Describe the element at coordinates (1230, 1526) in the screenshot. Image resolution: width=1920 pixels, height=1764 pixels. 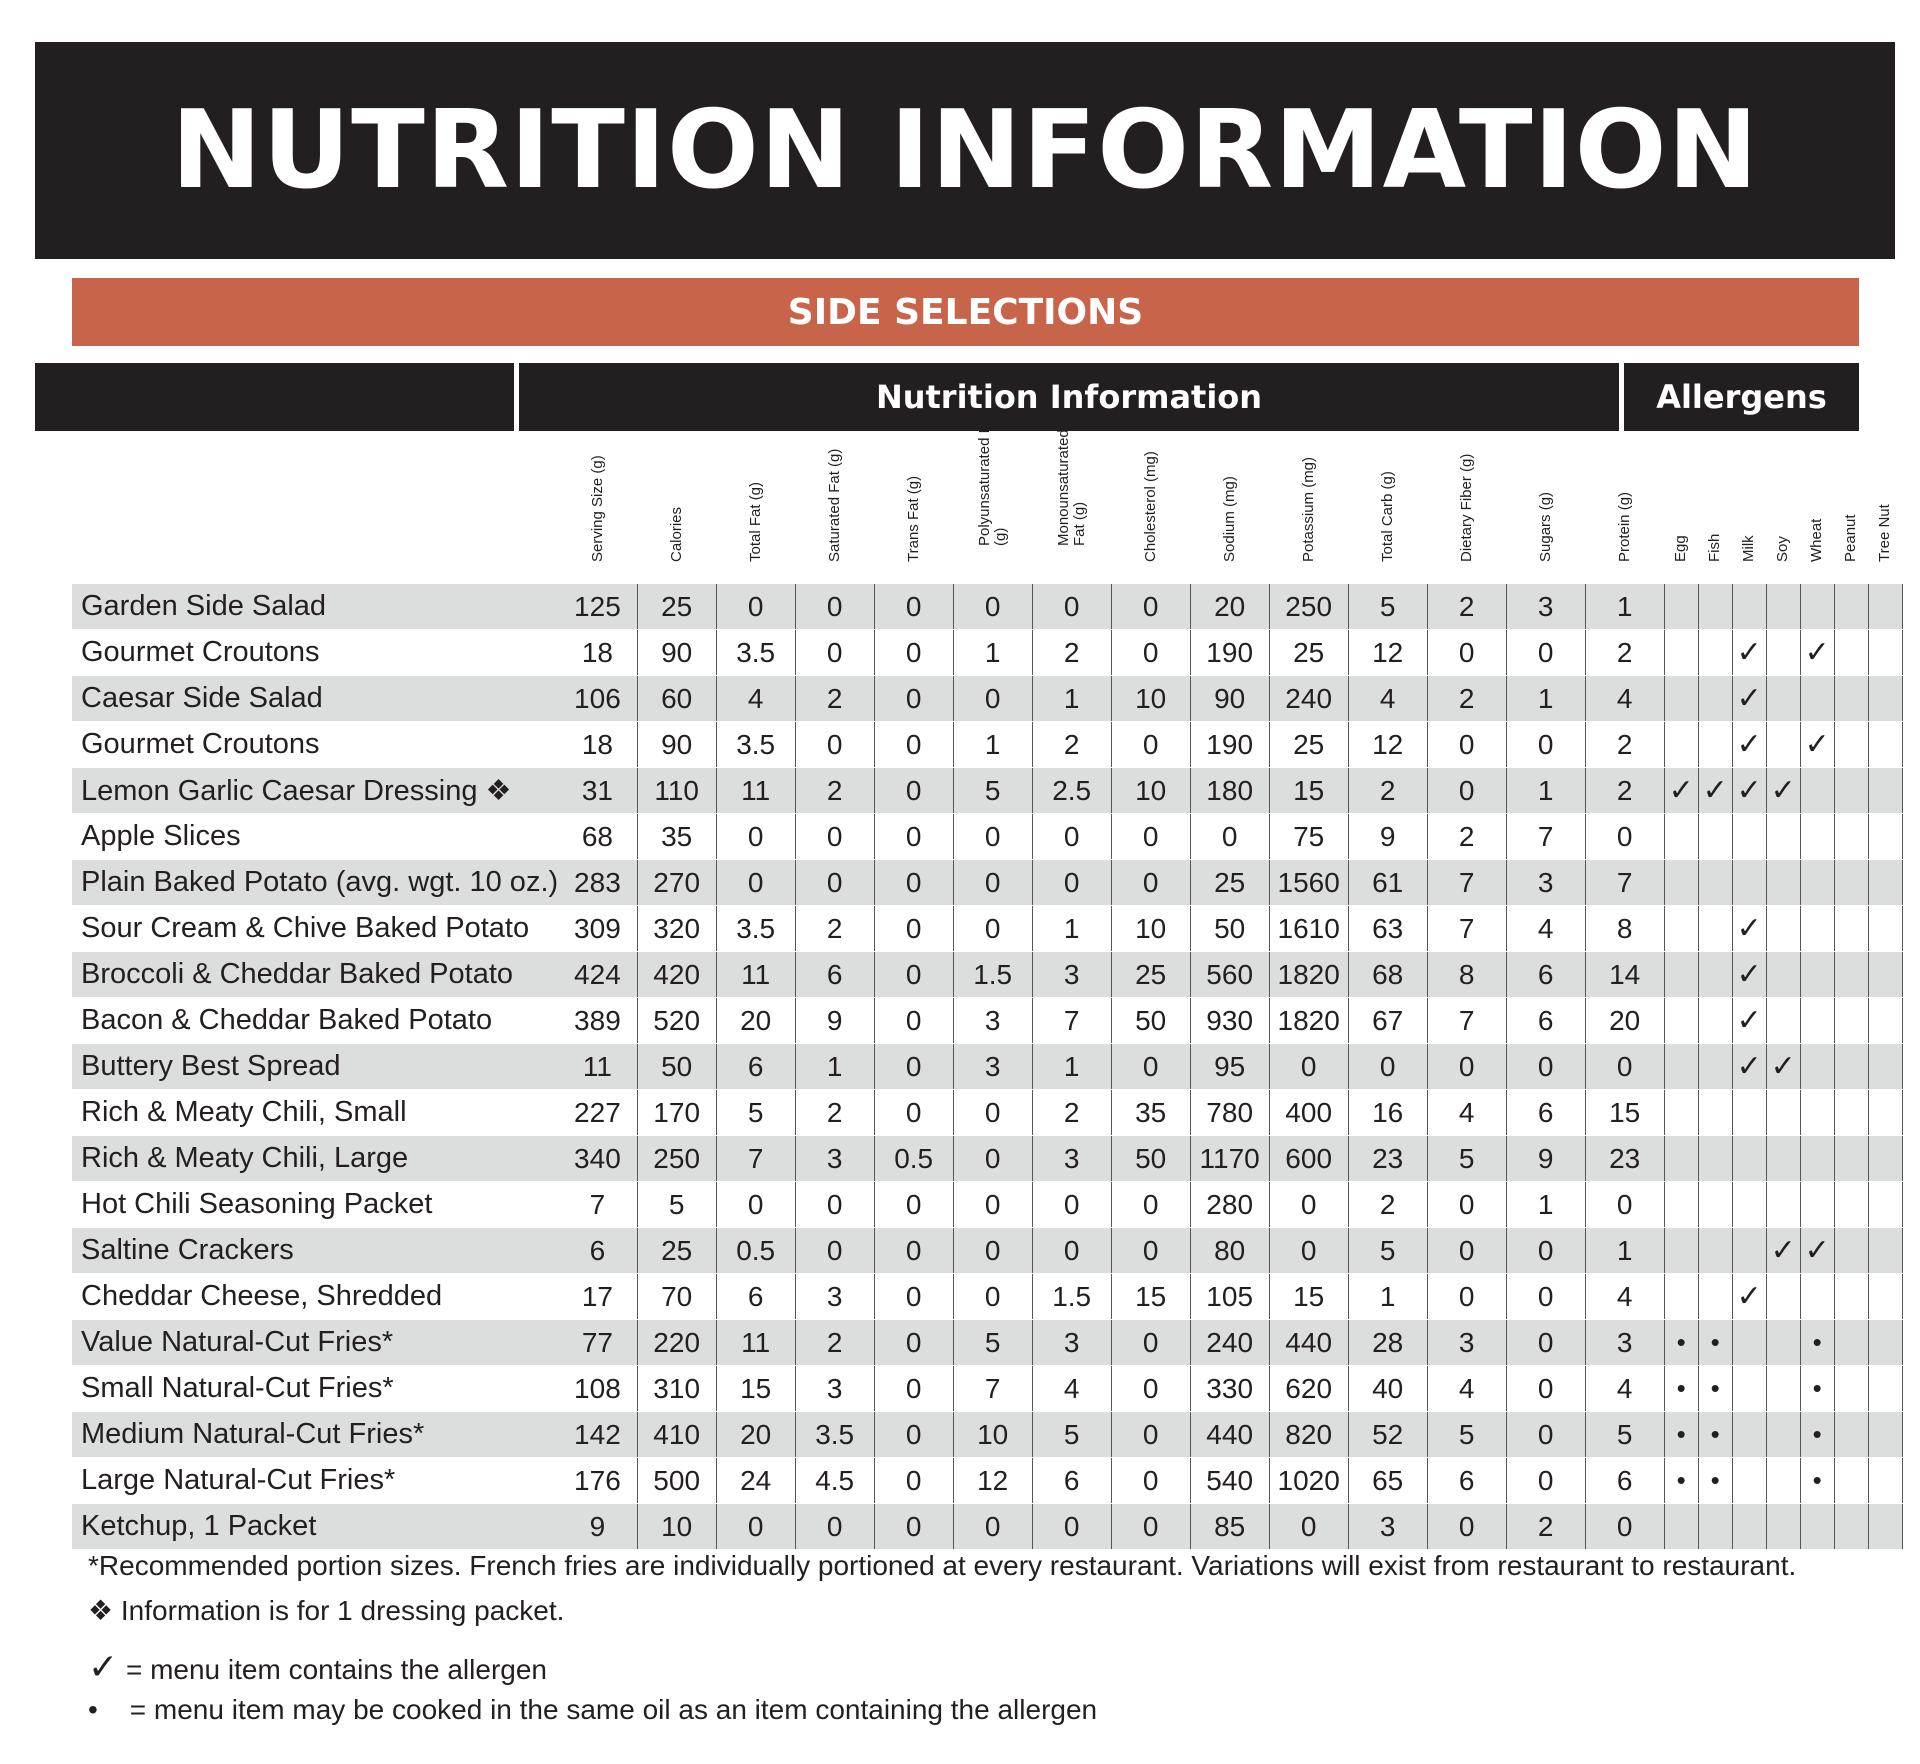
I see `nutrient-value: 85` at that location.